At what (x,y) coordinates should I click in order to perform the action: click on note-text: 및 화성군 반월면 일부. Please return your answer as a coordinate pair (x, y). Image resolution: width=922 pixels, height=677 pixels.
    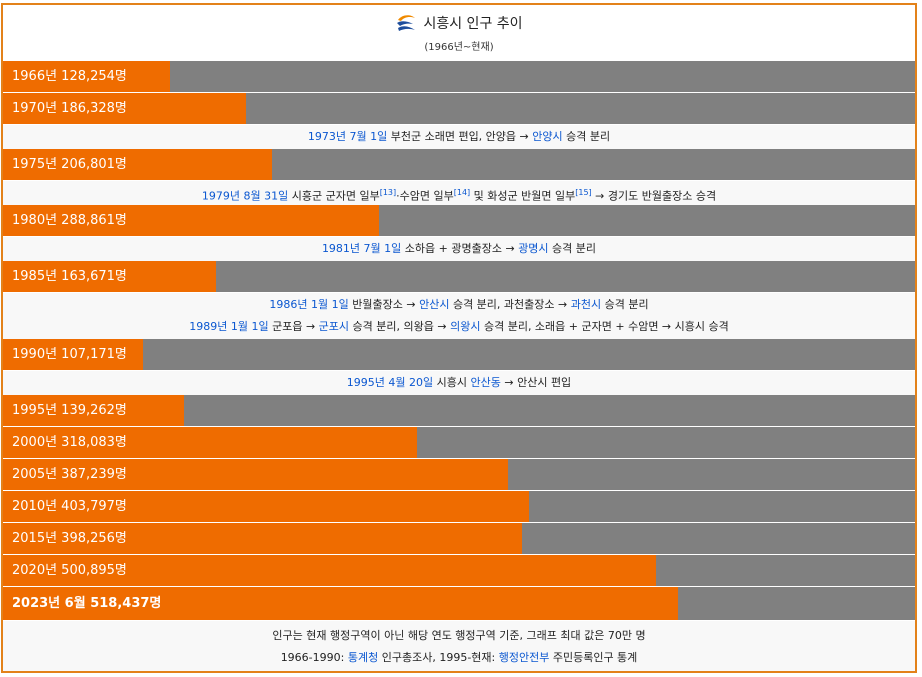
    Looking at the image, I should click on (523, 196).